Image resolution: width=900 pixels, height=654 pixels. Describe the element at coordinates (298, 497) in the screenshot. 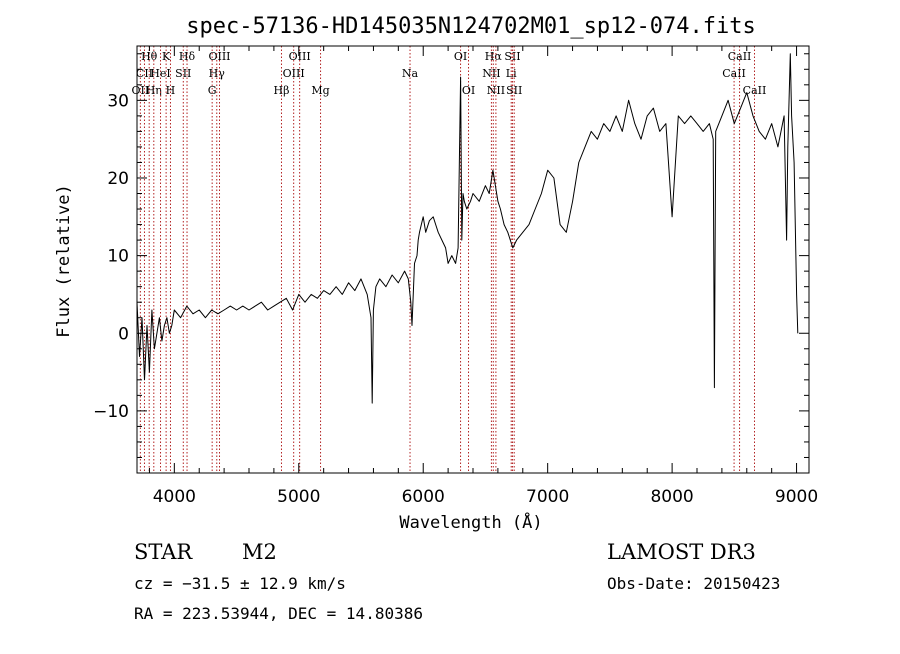

I see `x-tick-label-1: 5000` at that location.